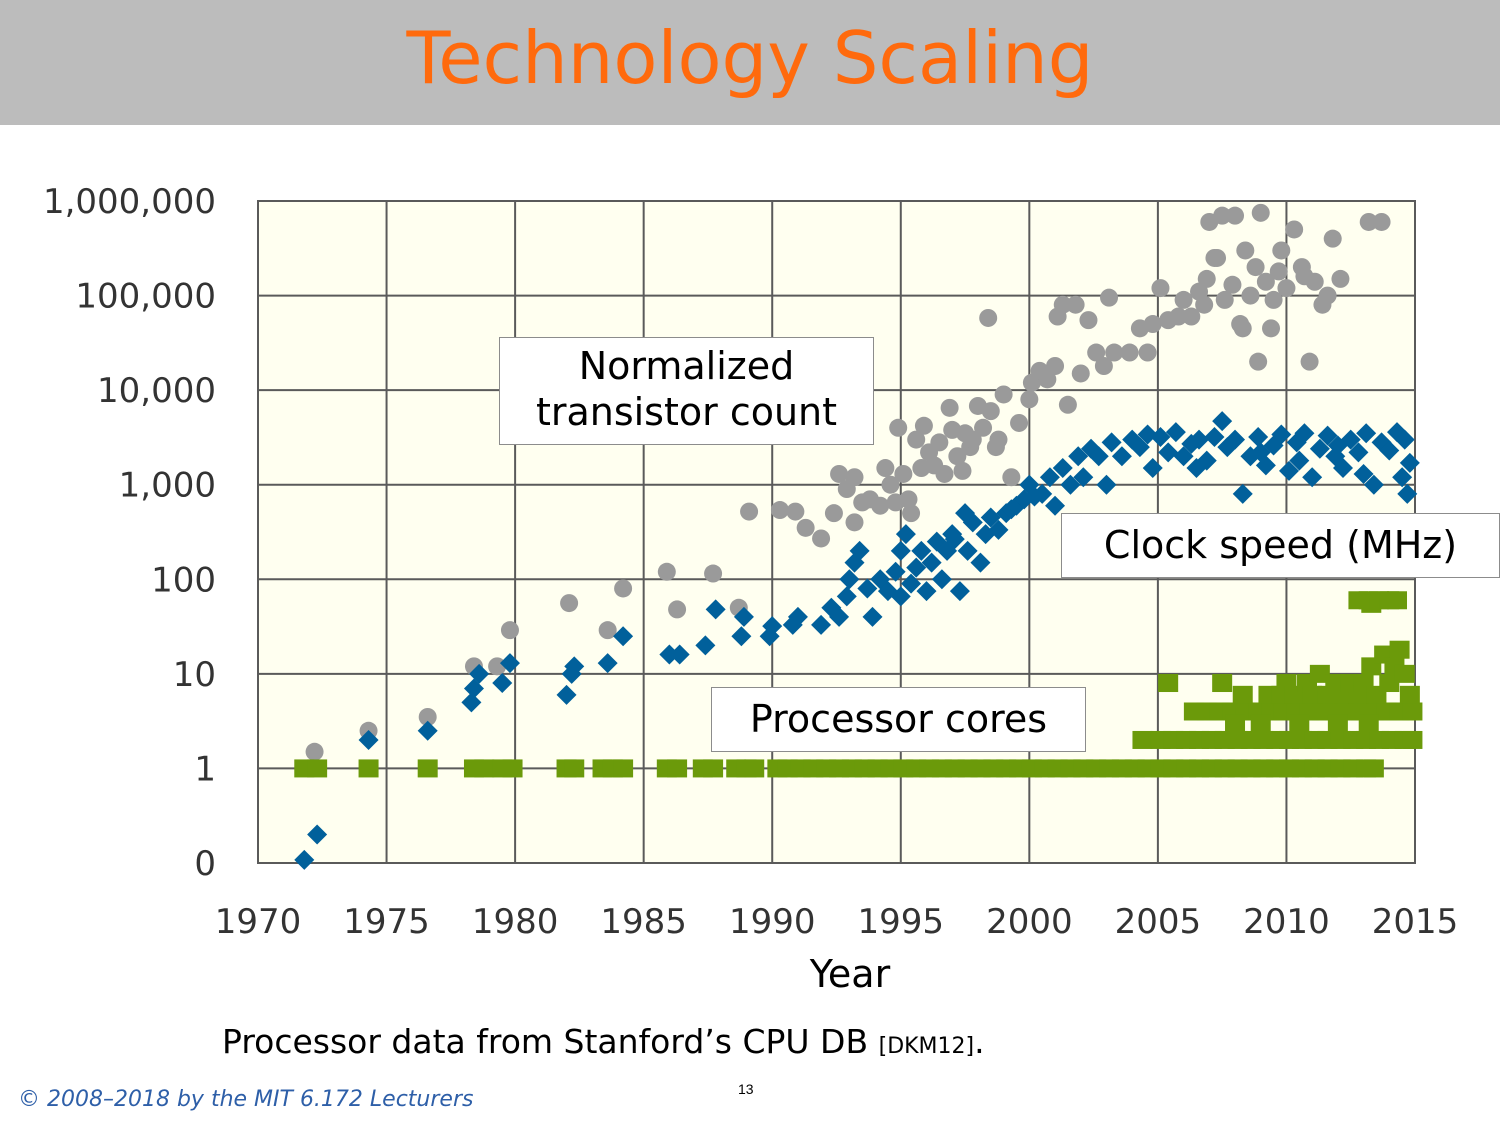 This screenshot has width=1500, height=1125. Describe the element at coordinates (643, 922) in the screenshot. I see `x-tick-label: 1985` at that location.